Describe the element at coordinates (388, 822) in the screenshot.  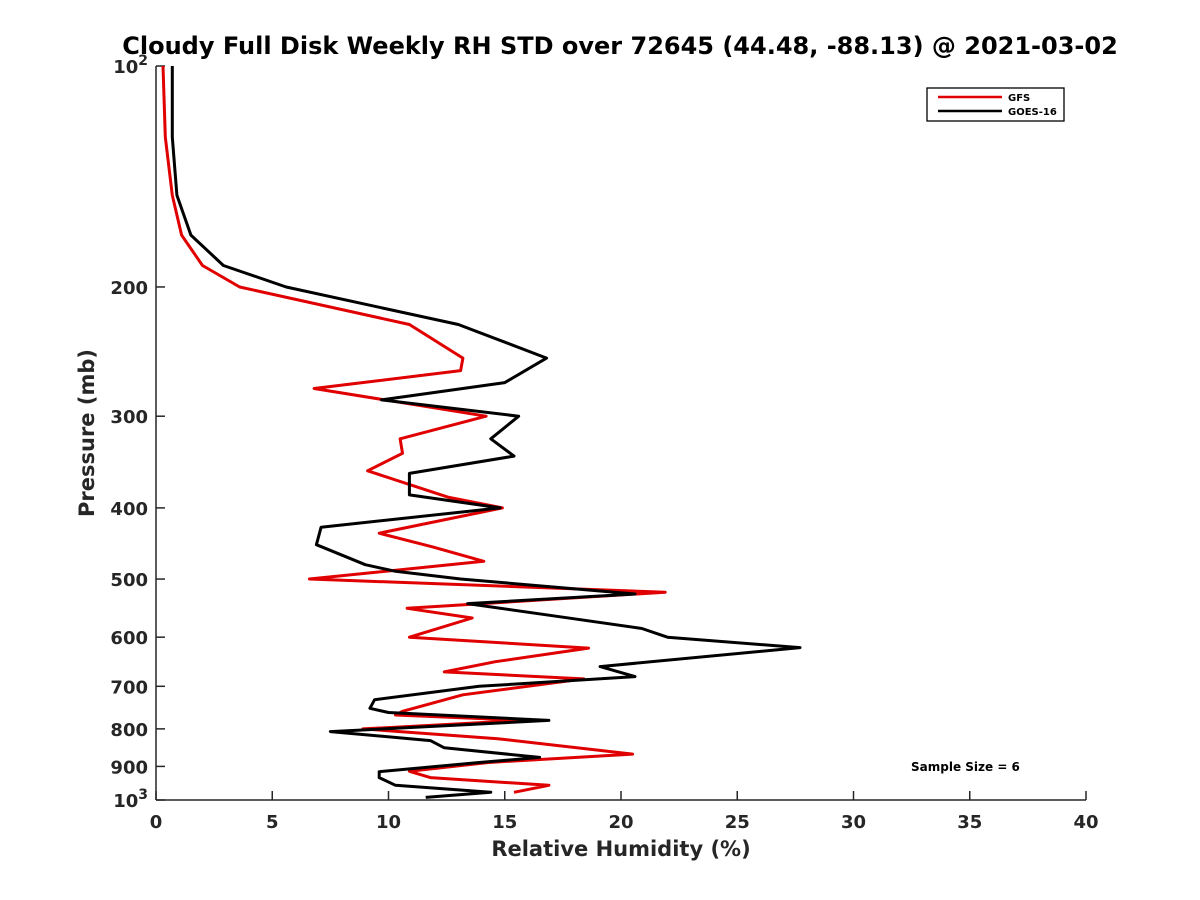
I see `x-tick-label: 10` at that location.